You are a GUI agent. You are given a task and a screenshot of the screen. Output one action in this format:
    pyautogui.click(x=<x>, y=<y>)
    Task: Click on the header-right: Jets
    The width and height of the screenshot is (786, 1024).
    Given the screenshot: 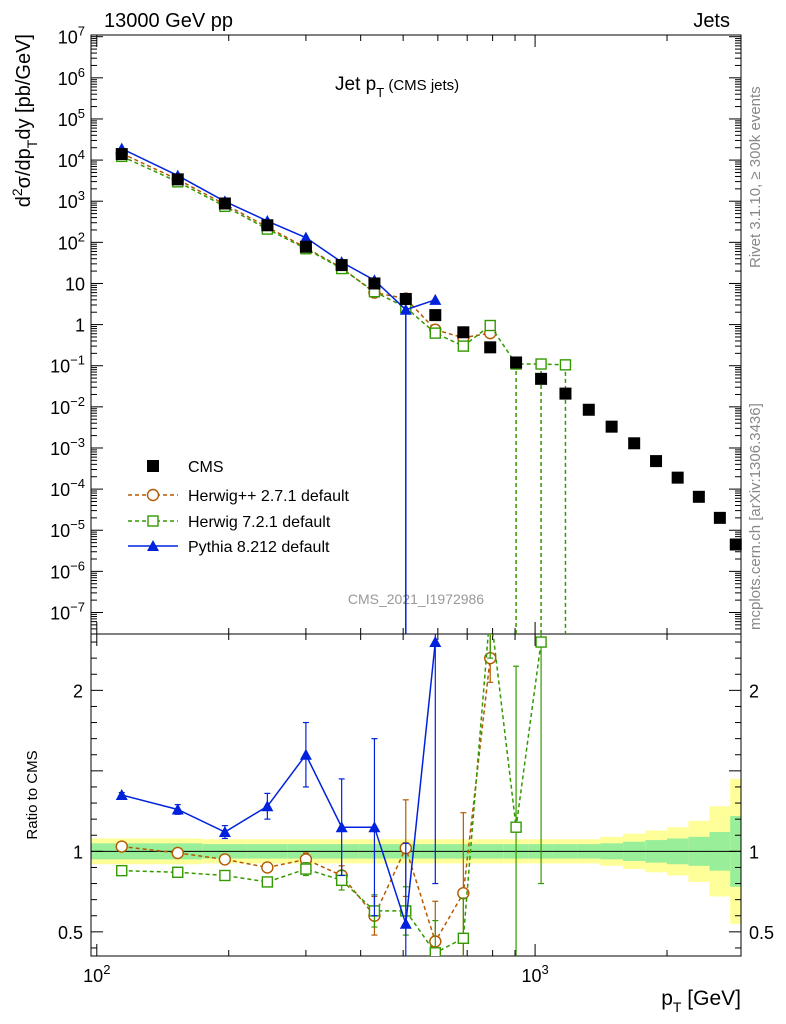 What is the action you would take?
    pyautogui.click(x=711, y=21)
    